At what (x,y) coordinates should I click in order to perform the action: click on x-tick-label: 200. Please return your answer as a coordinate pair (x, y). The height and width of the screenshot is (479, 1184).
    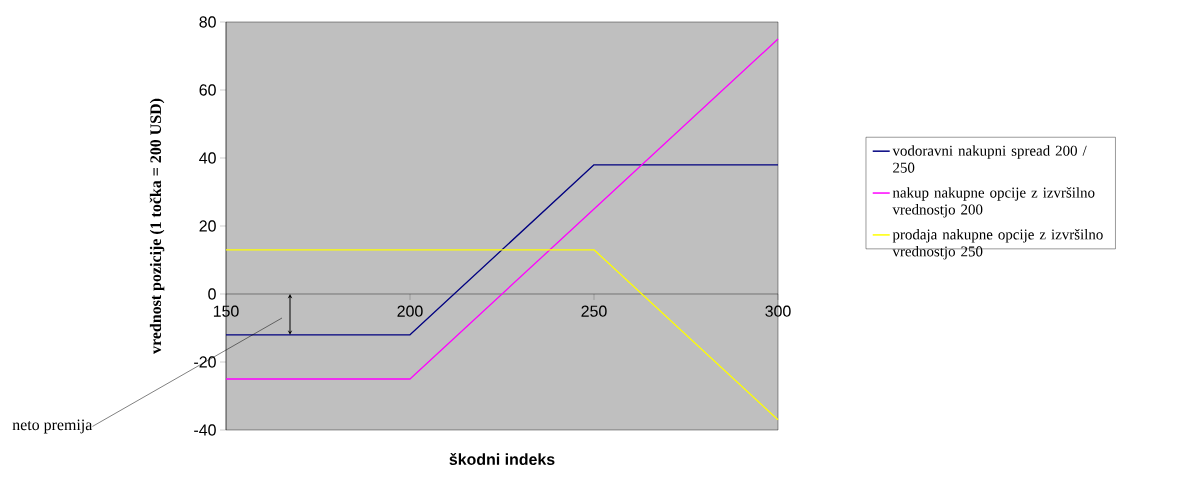
    Looking at the image, I should click on (410, 311).